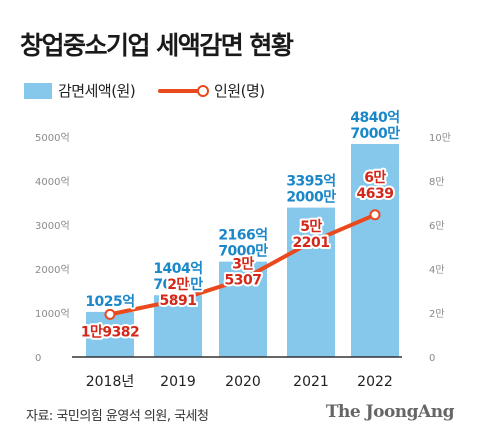  I want to click on bar-data-label-halo: 1404억, so click(177, 269).